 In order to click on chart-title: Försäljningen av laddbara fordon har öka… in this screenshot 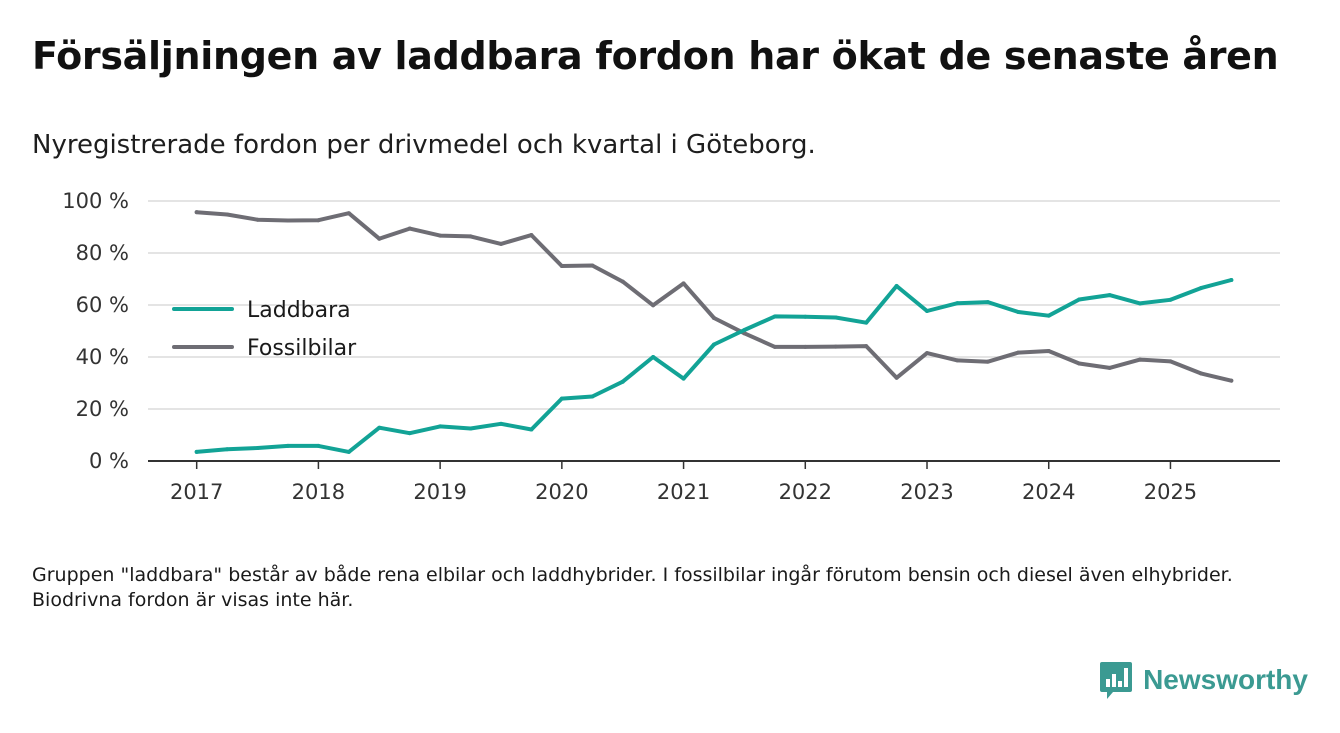, I will do `click(655, 56)`.